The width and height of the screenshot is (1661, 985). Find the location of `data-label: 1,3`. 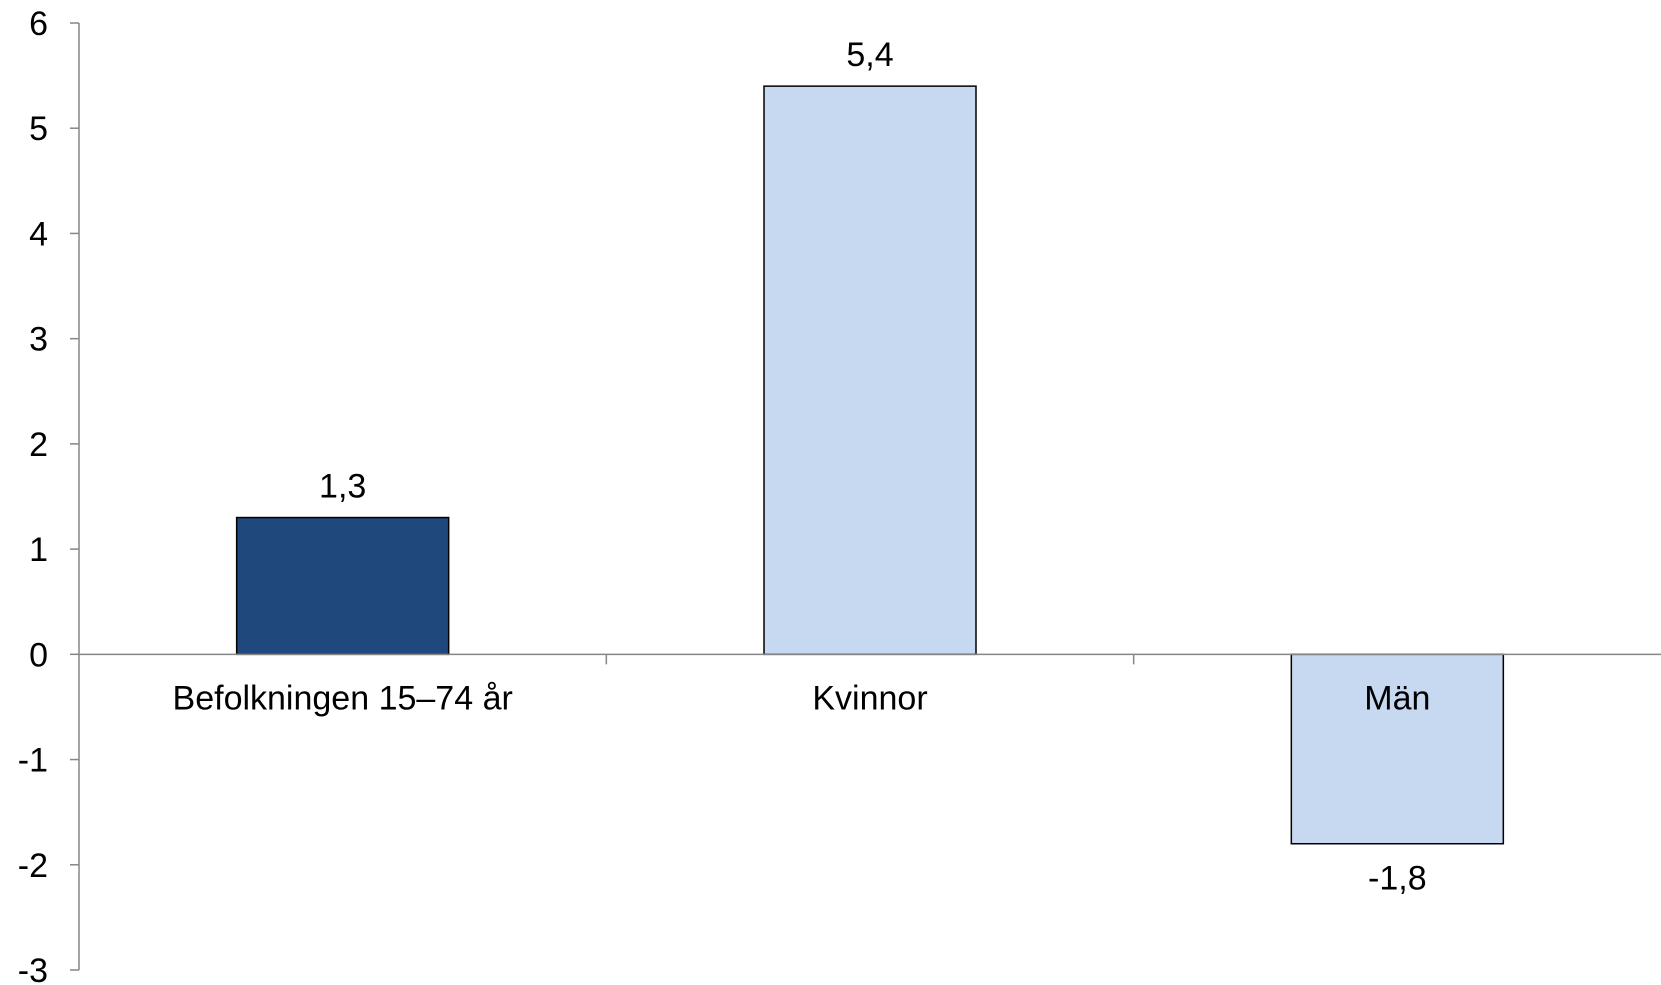

data-label: 1,3 is located at coordinates (342, 487).